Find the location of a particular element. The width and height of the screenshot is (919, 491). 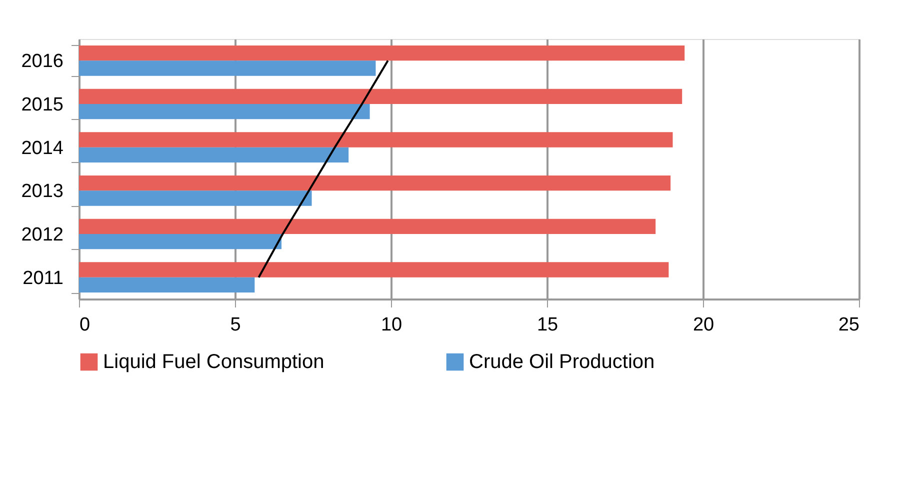

y-tick-label: 2015 is located at coordinates (42, 105).